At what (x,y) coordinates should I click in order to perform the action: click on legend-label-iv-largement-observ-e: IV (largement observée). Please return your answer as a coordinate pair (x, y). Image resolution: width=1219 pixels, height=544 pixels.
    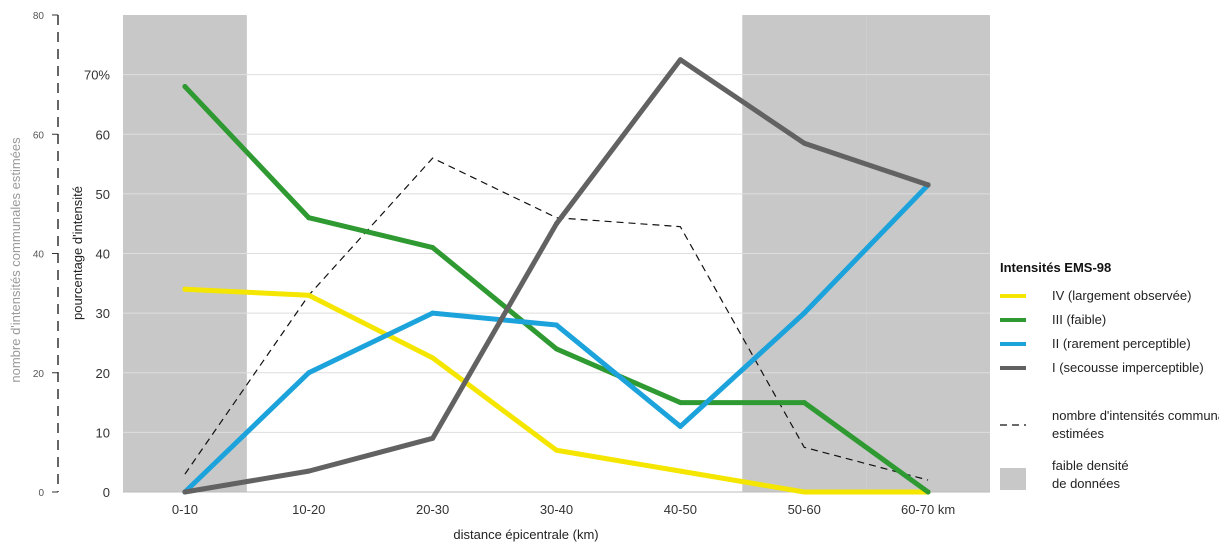
    Looking at the image, I should click on (1121, 295).